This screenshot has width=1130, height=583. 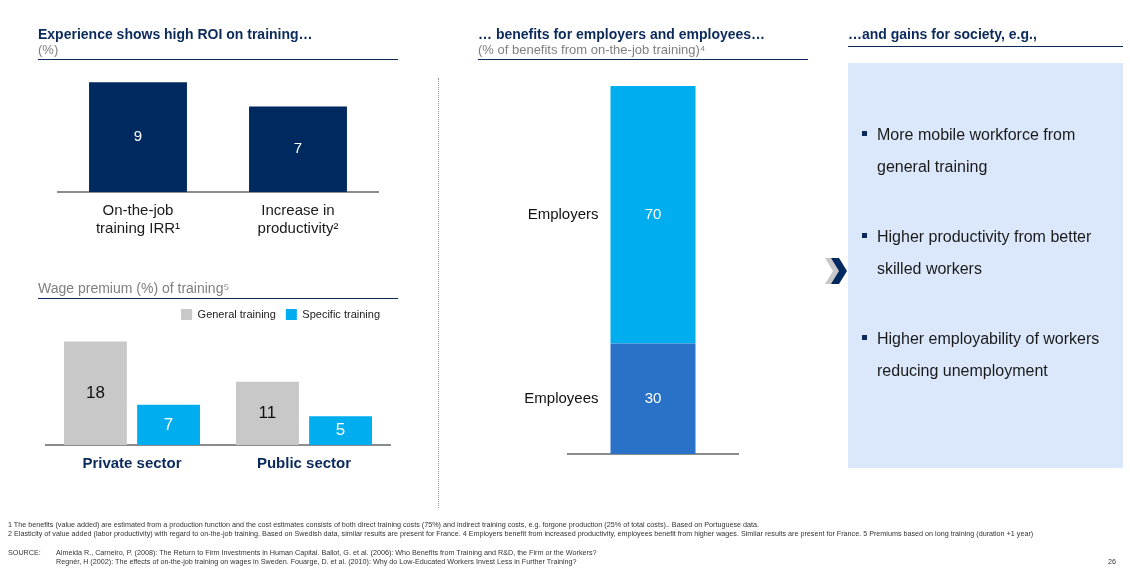 What do you see at coordinates (340, 430) in the screenshot?
I see `data-label: 5` at bounding box center [340, 430].